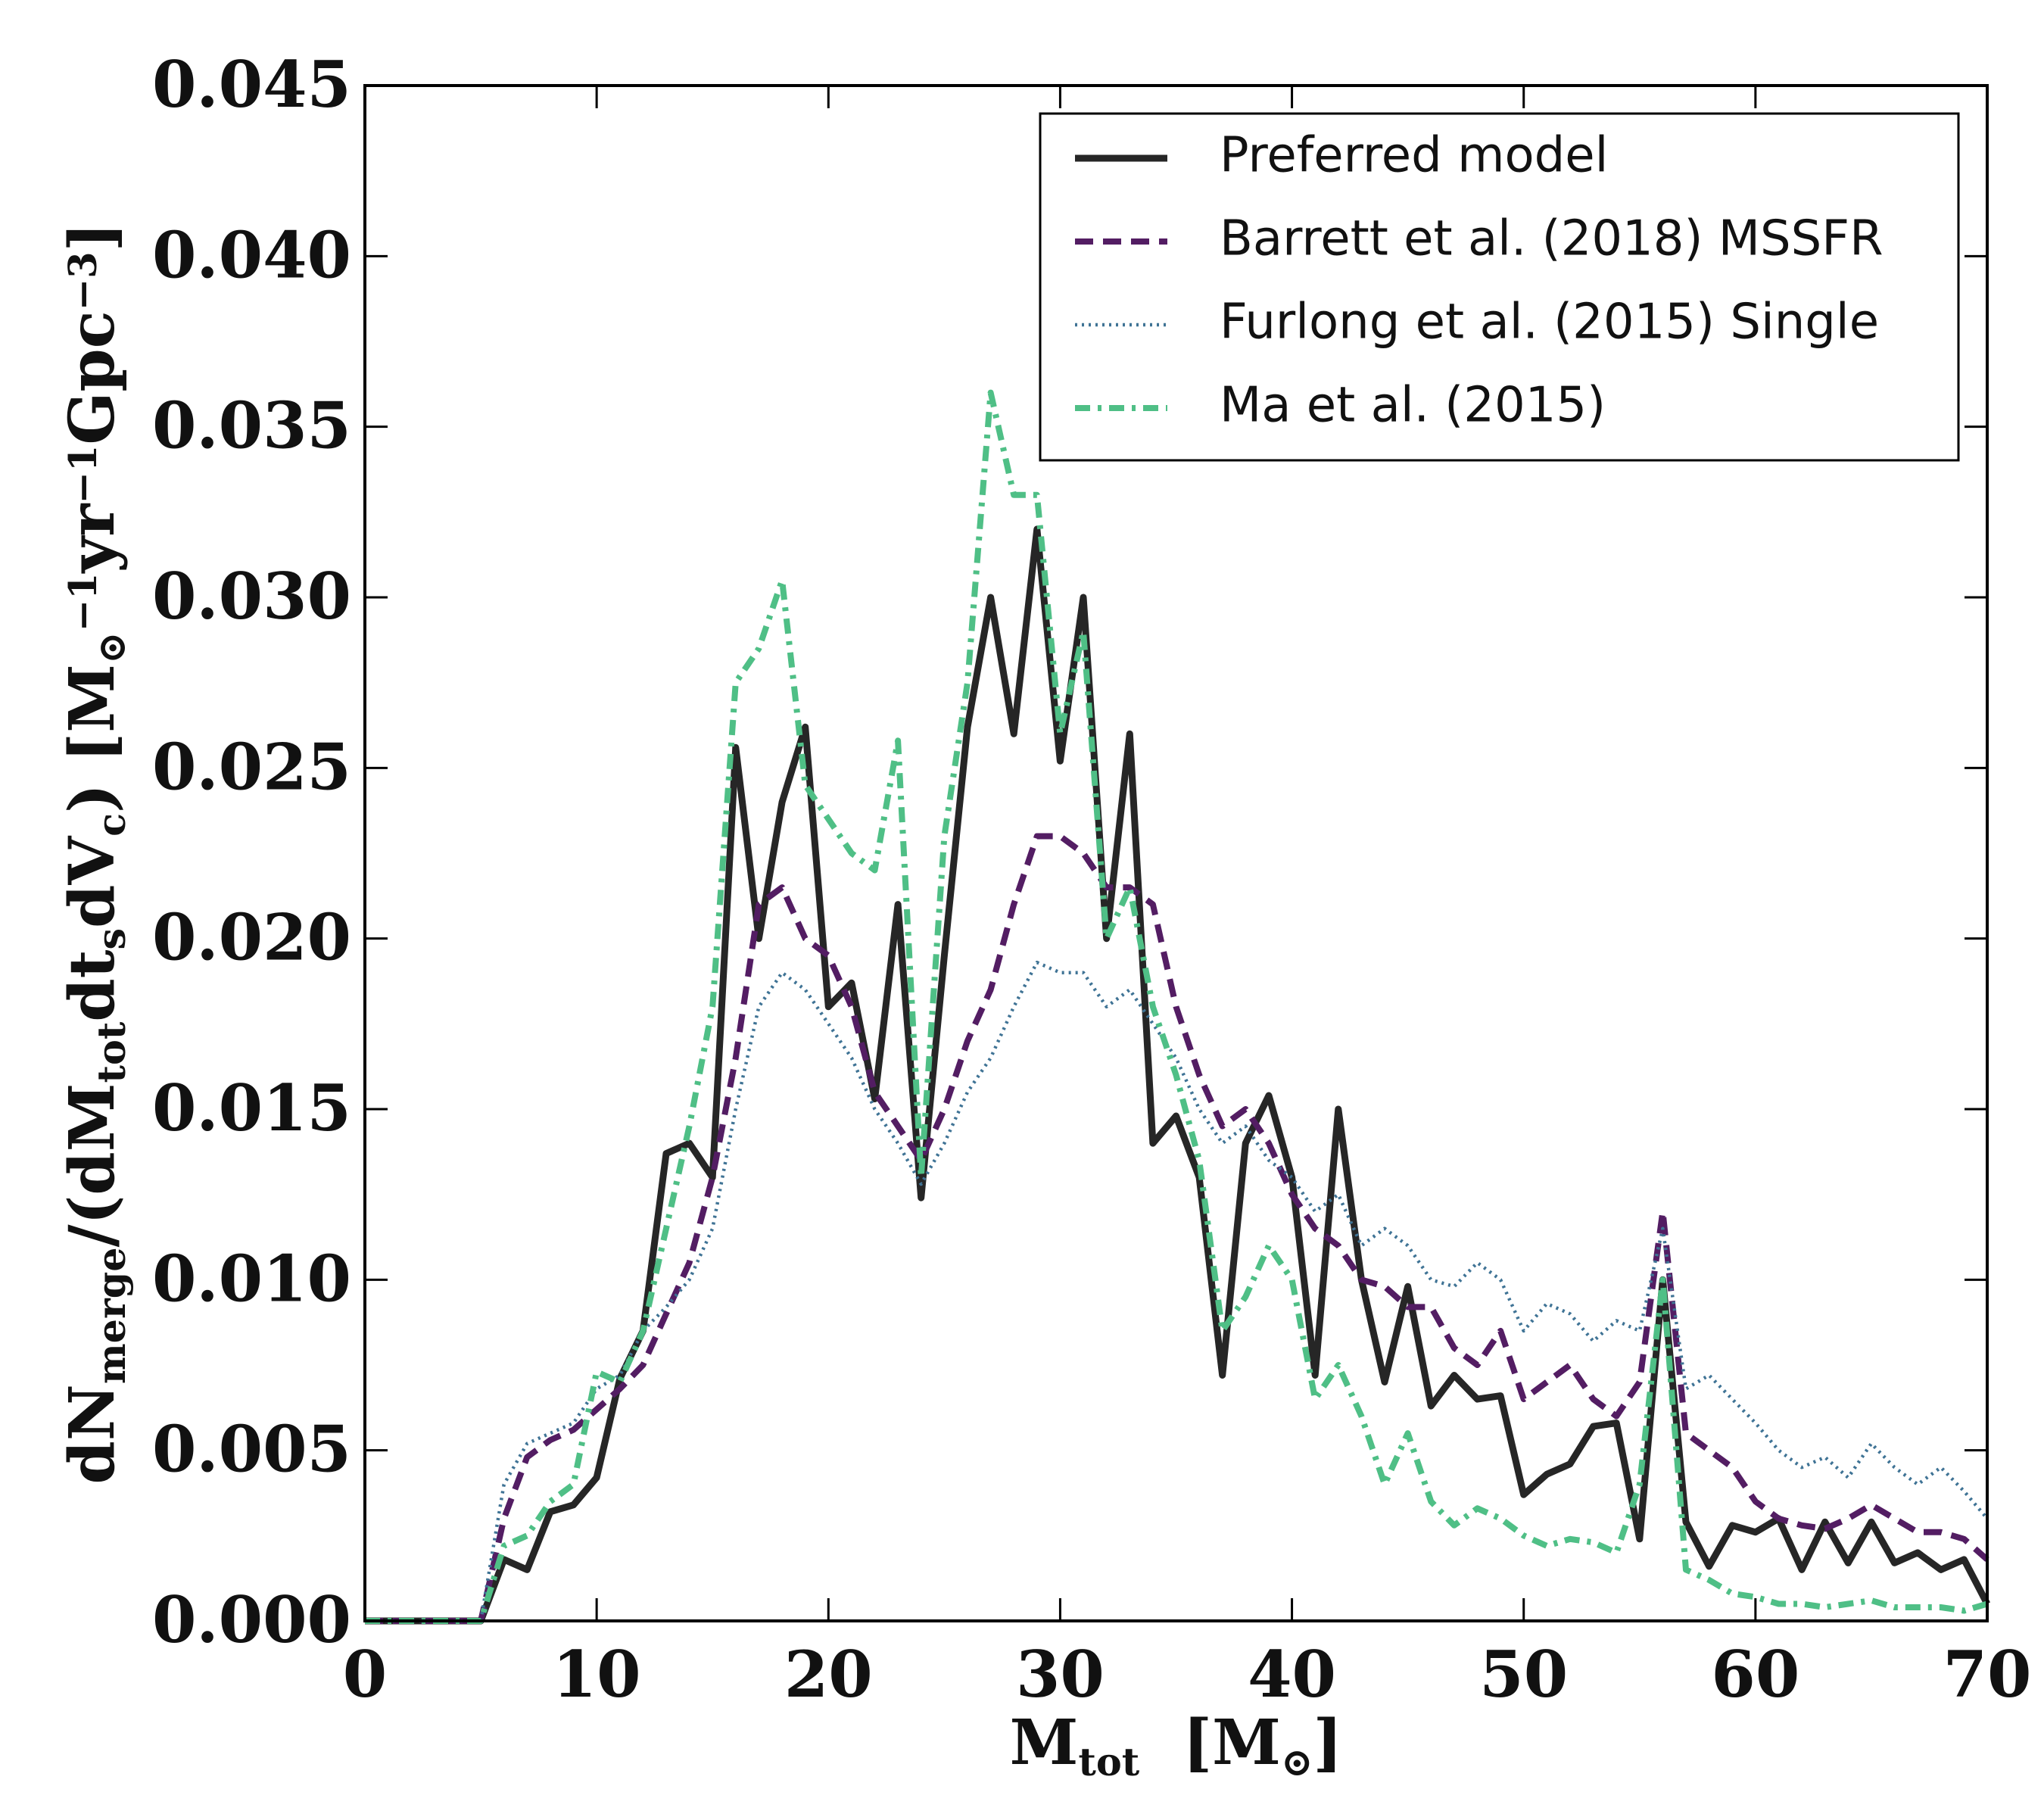 This screenshot has width=2044, height=1817. Describe the element at coordinates (1755, 1674) in the screenshot. I see `x-tick-label: 60` at that location.